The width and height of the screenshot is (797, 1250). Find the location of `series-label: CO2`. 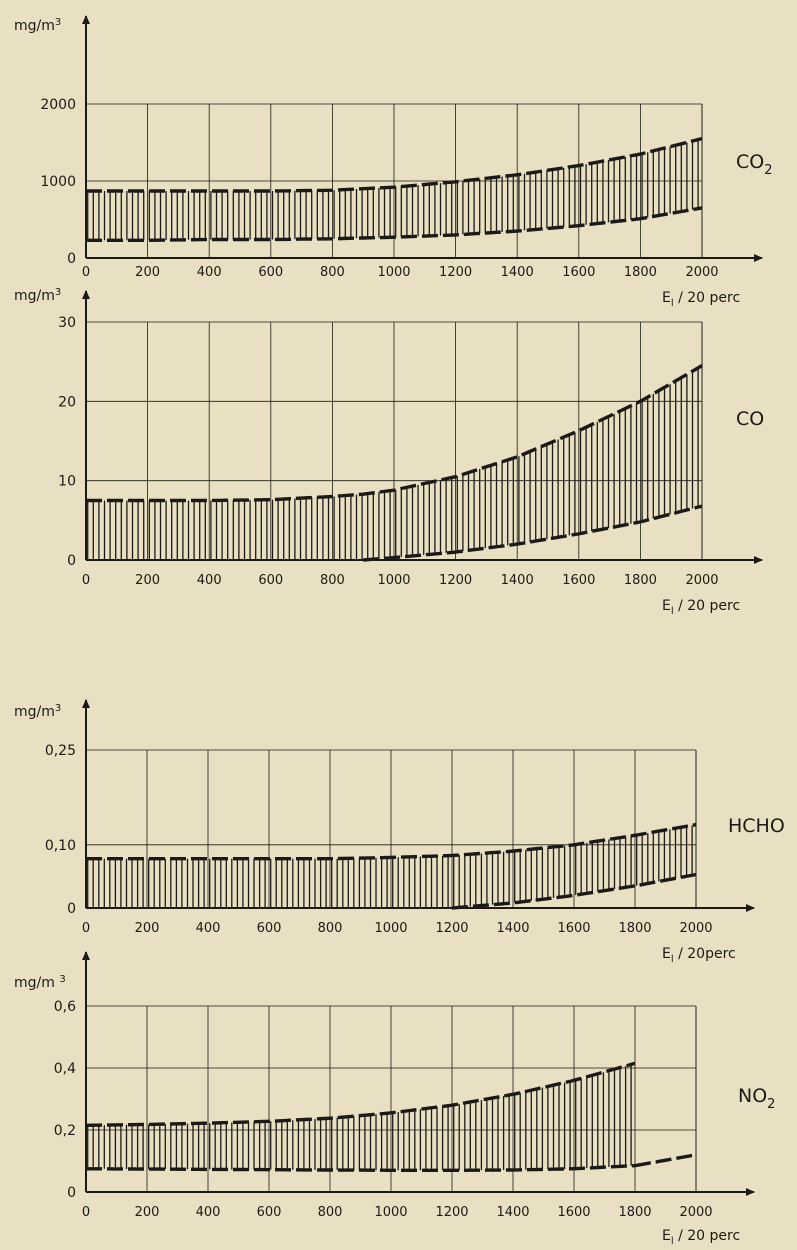

series-label: CO2 is located at coordinates (754, 164).